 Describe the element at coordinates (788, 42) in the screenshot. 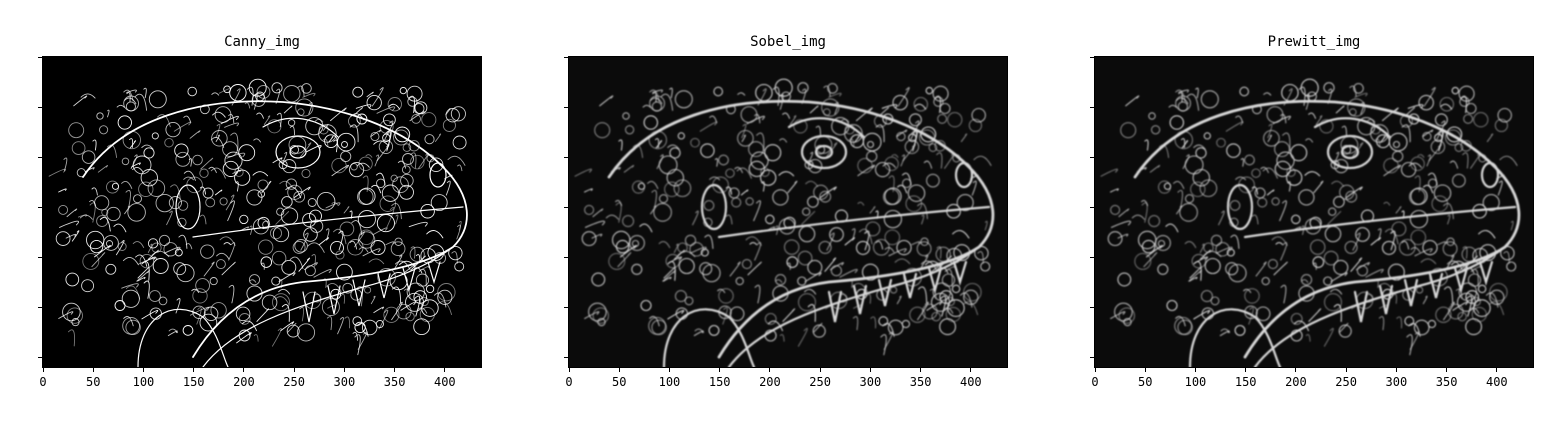

I see `subplot-title: Sobel_img` at that location.